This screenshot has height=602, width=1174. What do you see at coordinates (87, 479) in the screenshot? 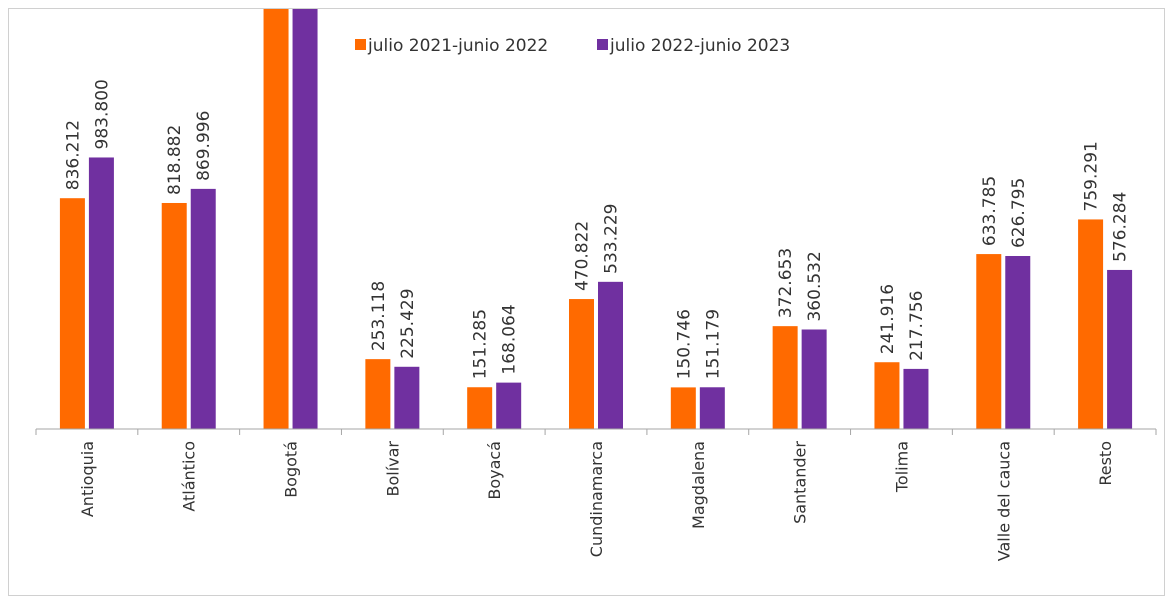
I see `category-label: Antioquia` at bounding box center [87, 479].